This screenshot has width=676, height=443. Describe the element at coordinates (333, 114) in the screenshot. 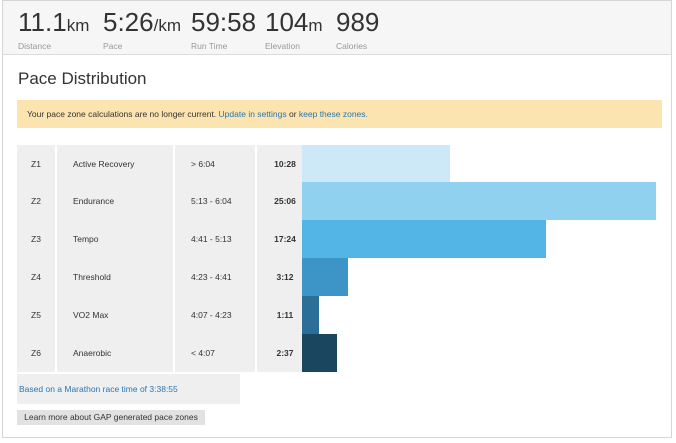

I see `keep-zones-link: keep these zones.` at that location.